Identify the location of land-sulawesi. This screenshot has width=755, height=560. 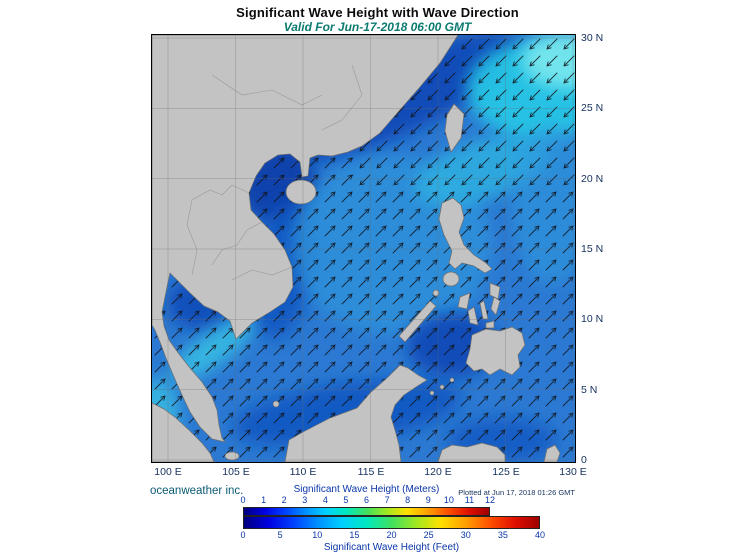
(471, 452).